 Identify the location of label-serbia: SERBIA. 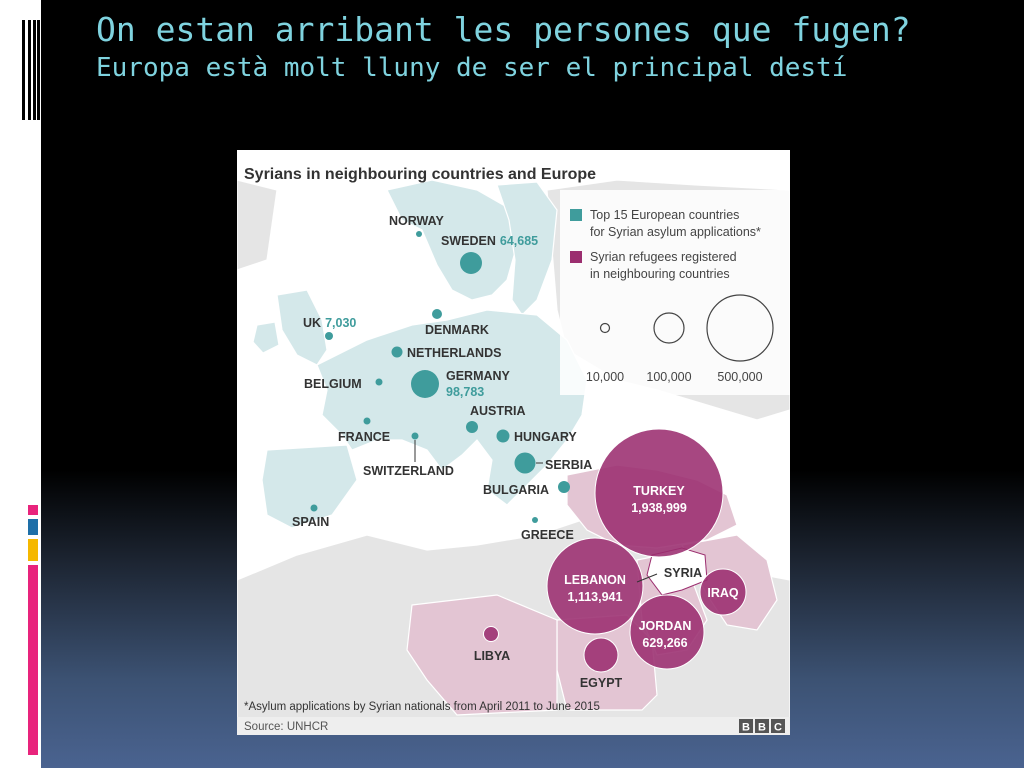
(568, 465).